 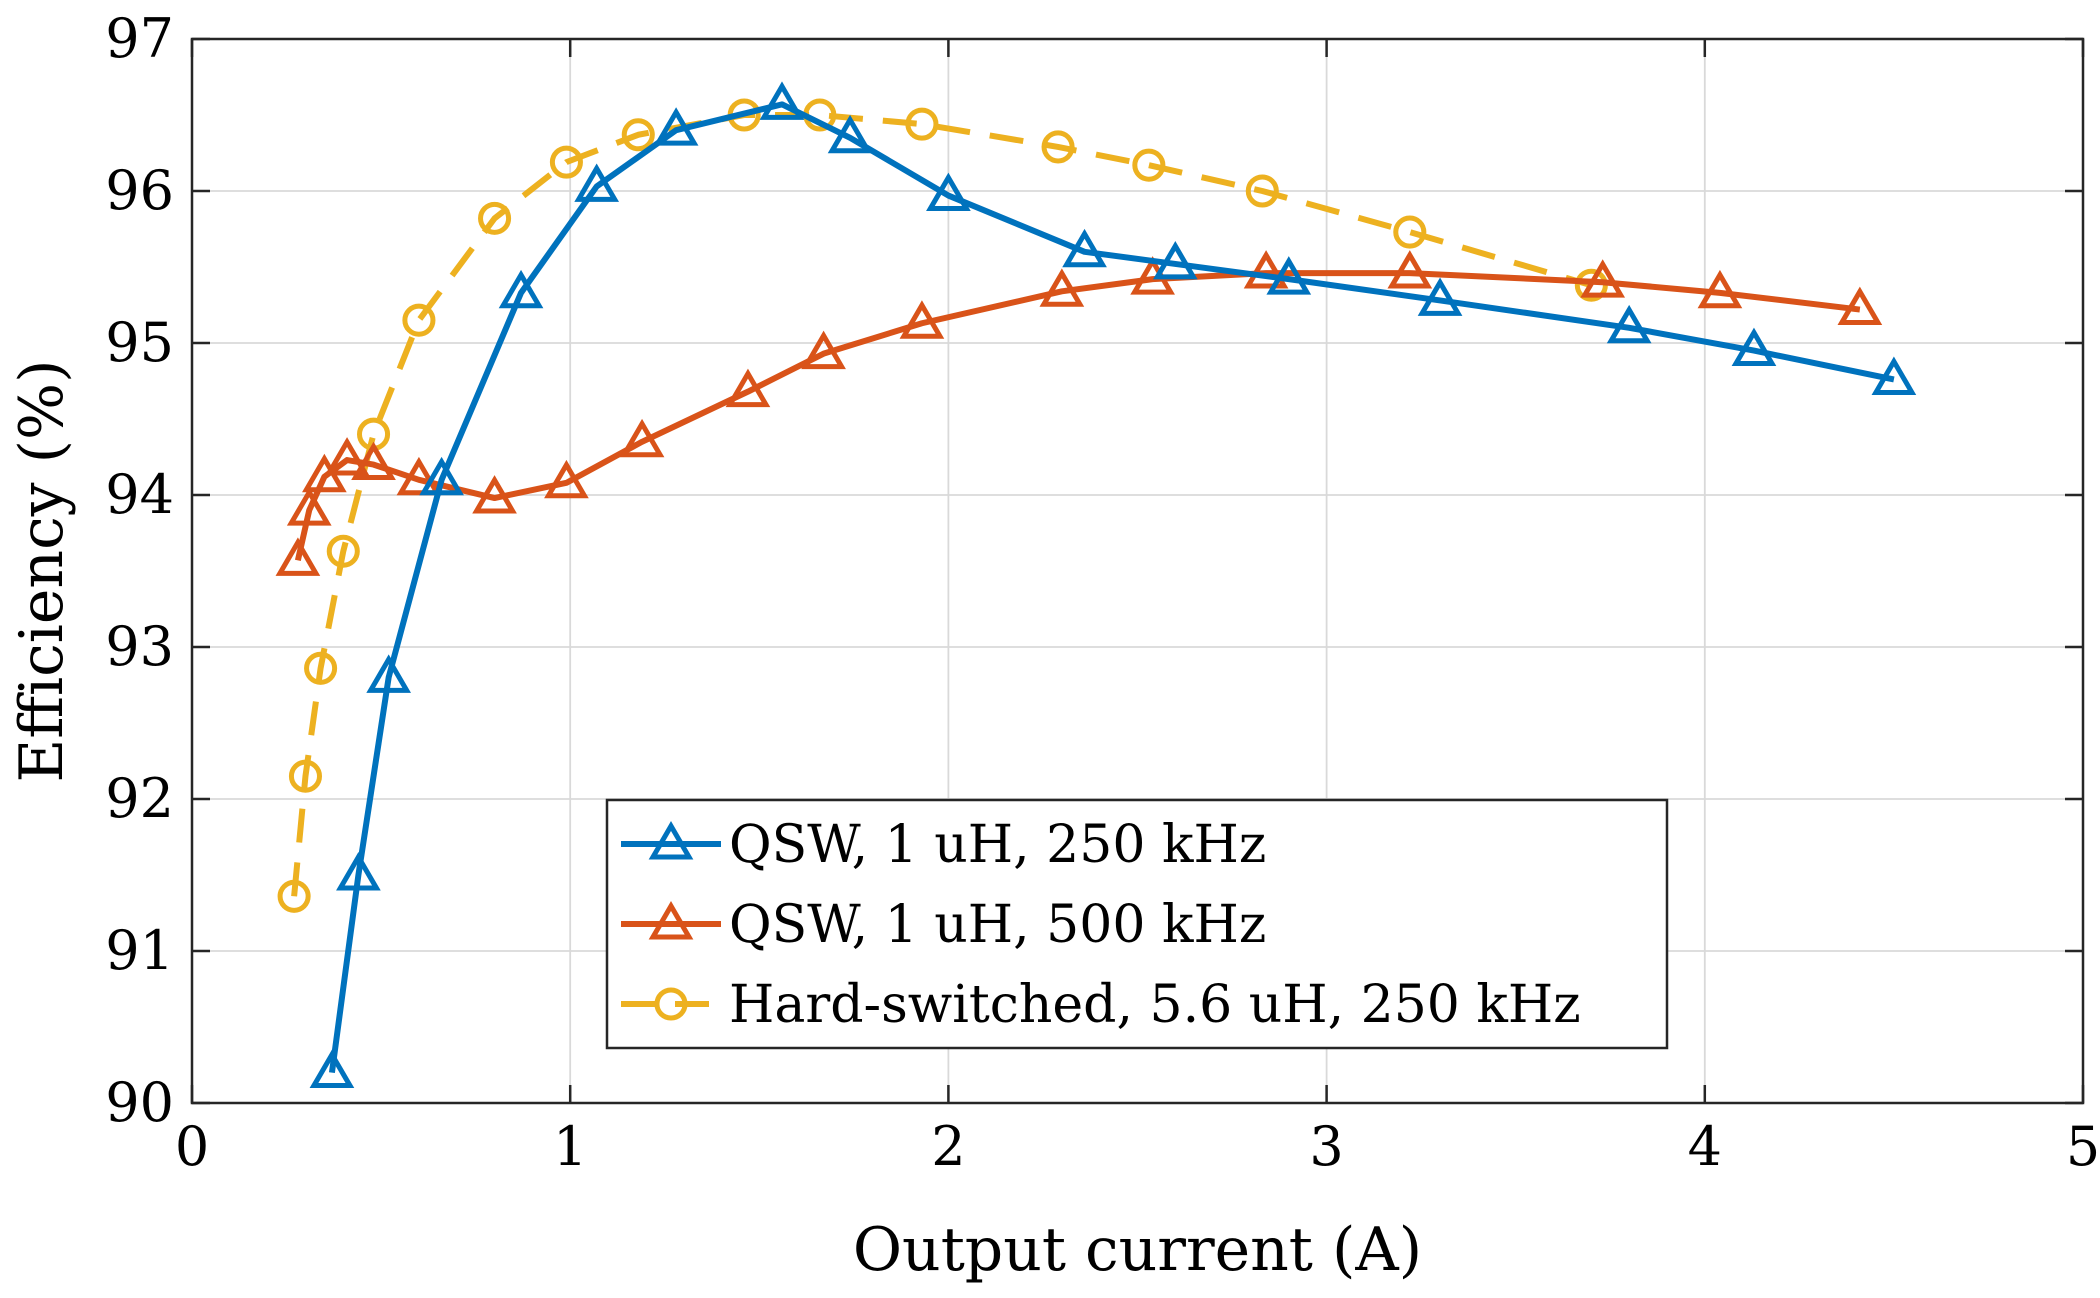 What do you see at coordinates (570, 1146) in the screenshot?
I see `x-tick-label: 1` at bounding box center [570, 1146].